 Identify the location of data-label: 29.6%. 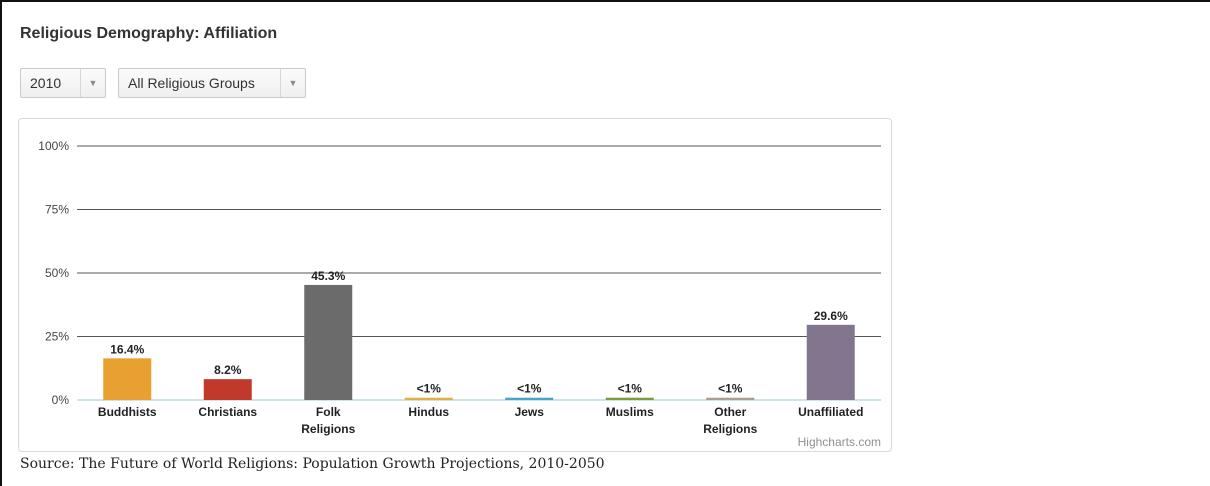
(831, 316).